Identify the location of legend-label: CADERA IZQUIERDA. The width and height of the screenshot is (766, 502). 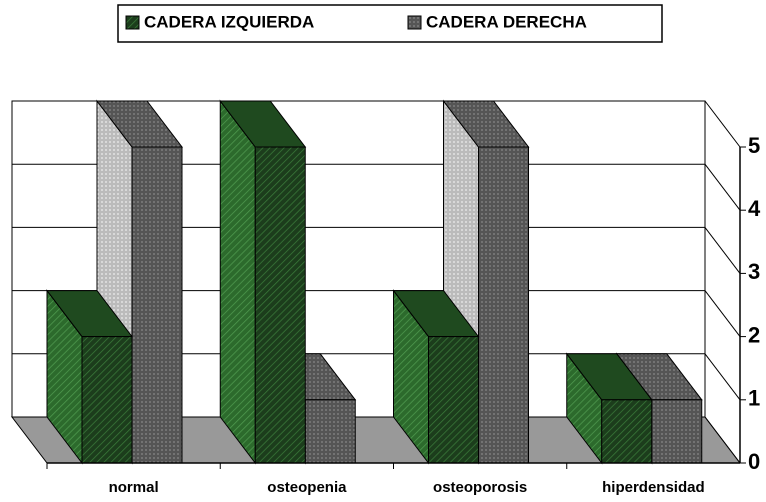
(229, 21).